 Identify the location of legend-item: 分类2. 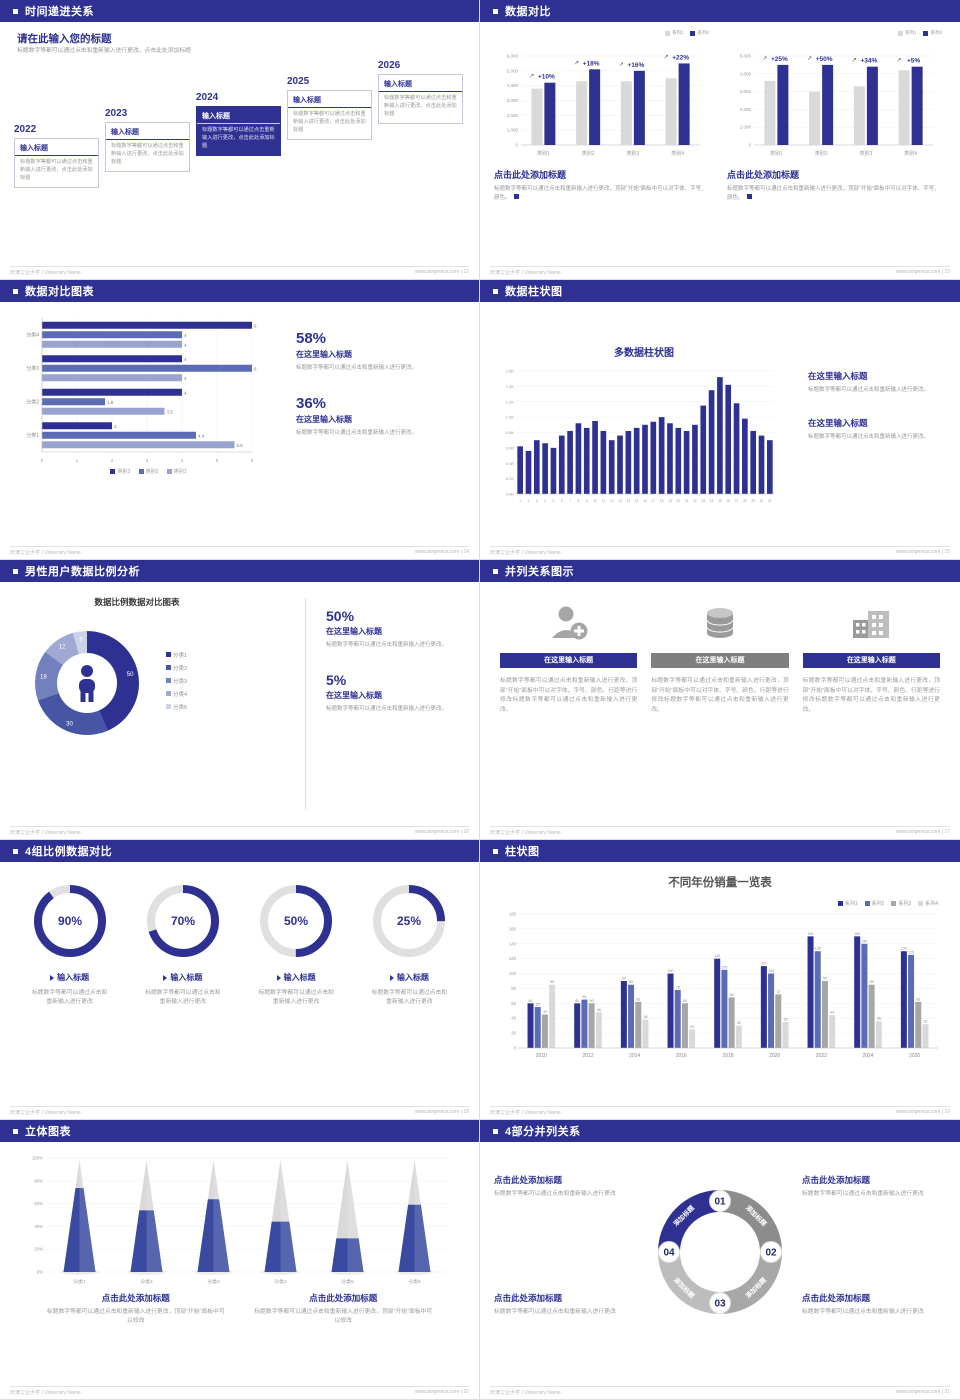
(176, 668).